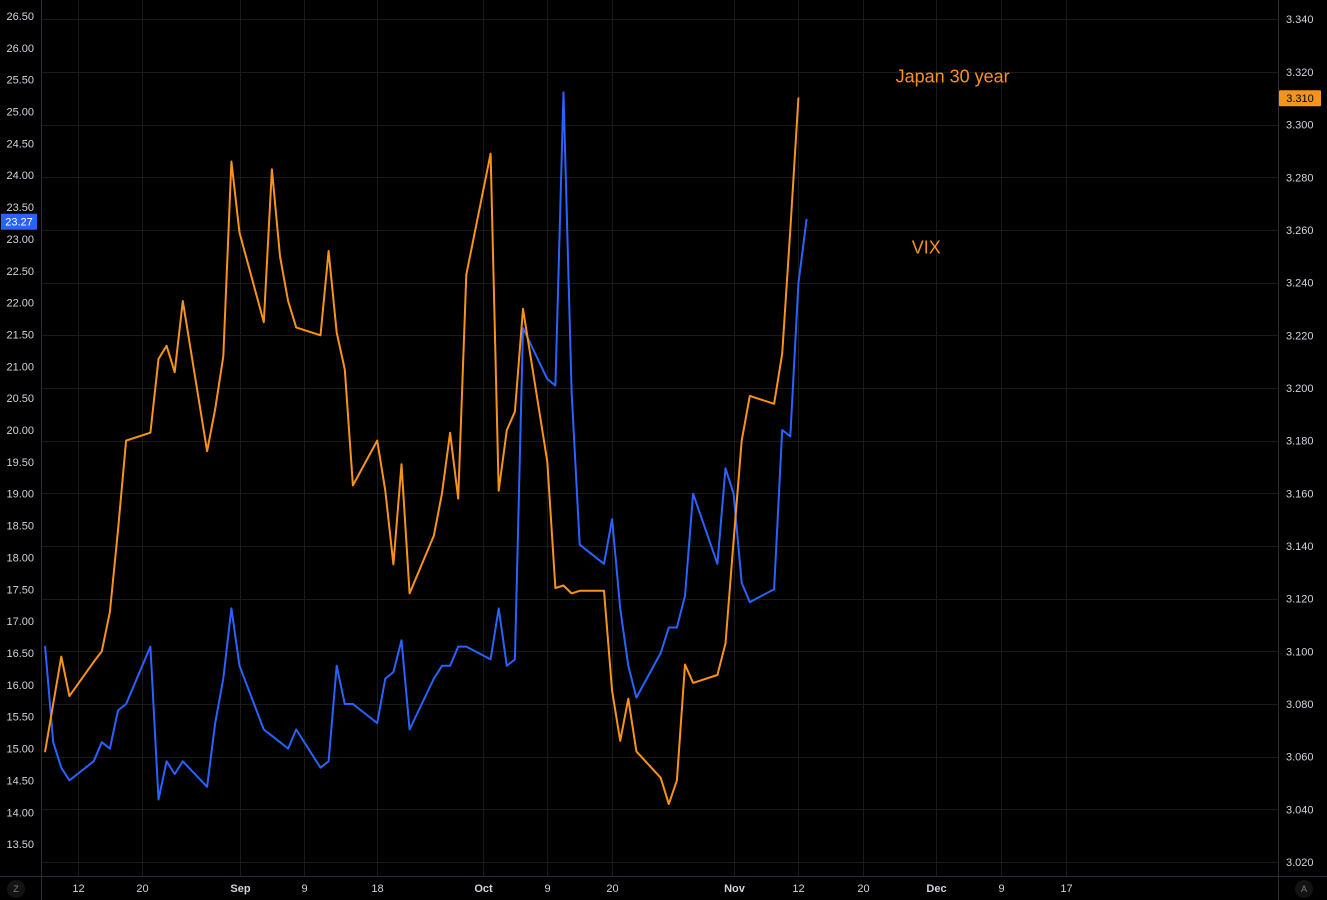  What do you see at coordinates (20, 845) in the screenshot?
I see `left-axis-tick-label: 13.50` at bounding box center [20, 845].